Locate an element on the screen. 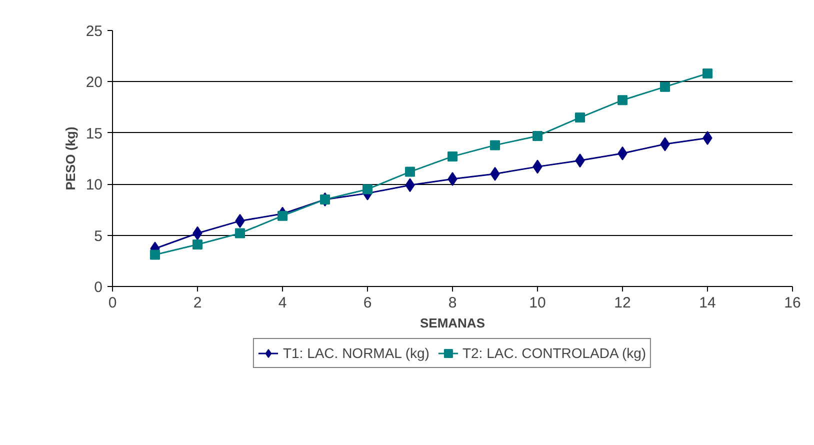 Image resolution: width=814 pixels, height=445 pixels. legend-label: T2: LAC. CONTROLADA (kg) is located at coordinates (554, 353).